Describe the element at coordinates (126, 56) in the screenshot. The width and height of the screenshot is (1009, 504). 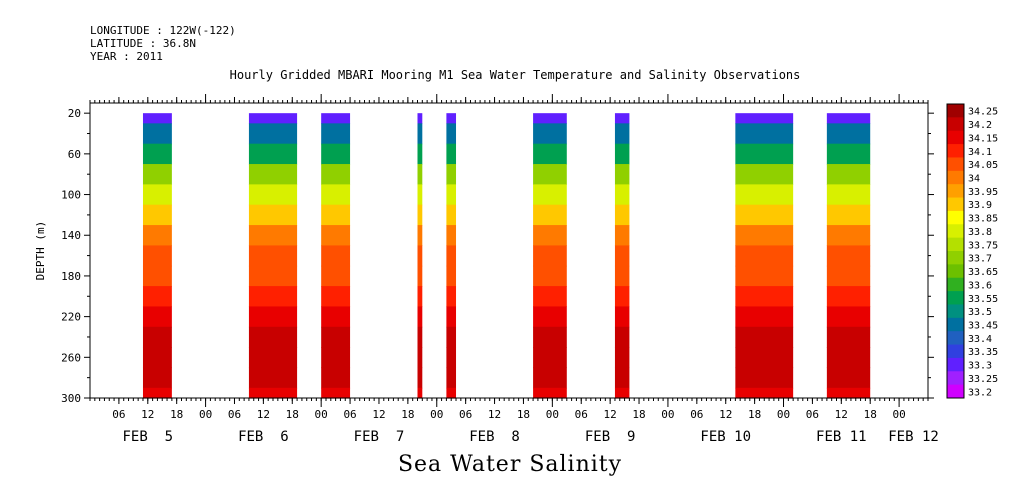
I see `year-label: YEAR : 2011` at that location.